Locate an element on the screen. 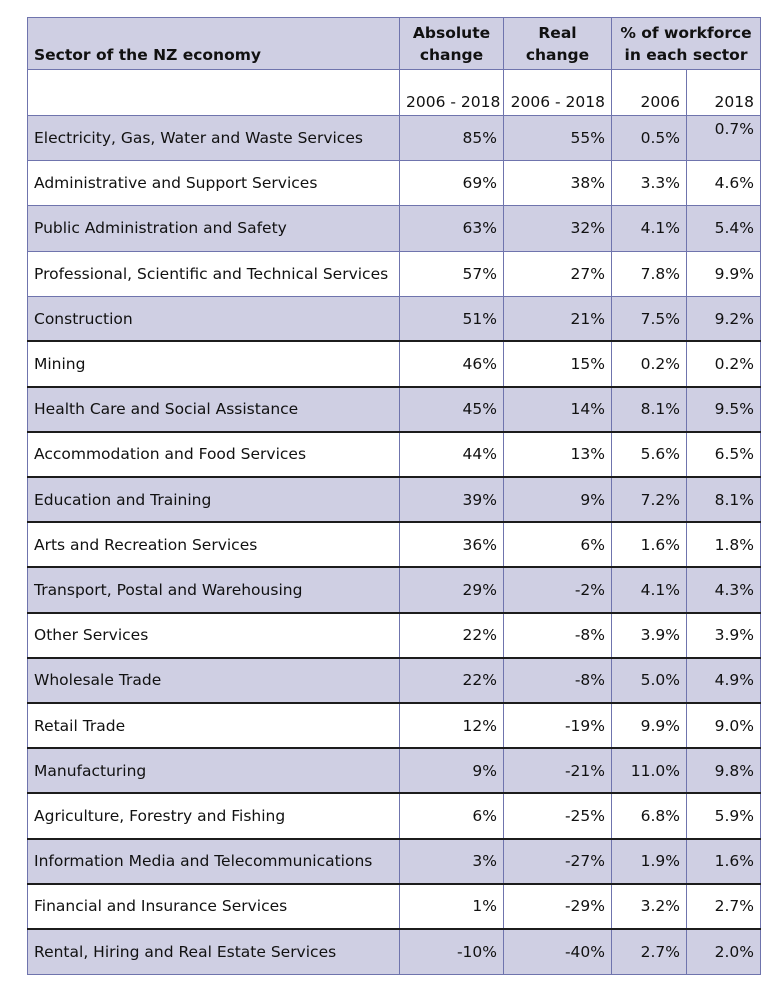  sector-cell: Retail Trade is located at coordinates (213, 725).